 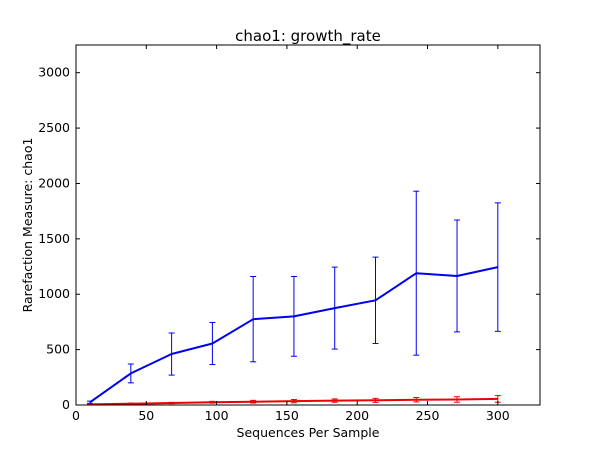 What do you see at coordinates (54, 238) in the screenshot?
I see `y-tick-label: 1500` at bounding box center [54, 238].